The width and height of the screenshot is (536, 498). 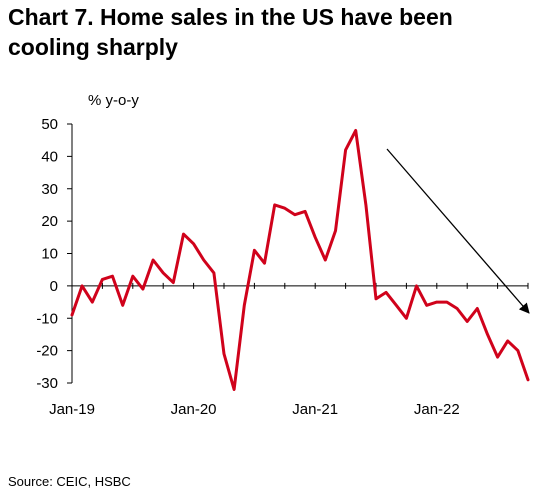 I want to click on y-tick-label: 30, so click(x=49, y=189).